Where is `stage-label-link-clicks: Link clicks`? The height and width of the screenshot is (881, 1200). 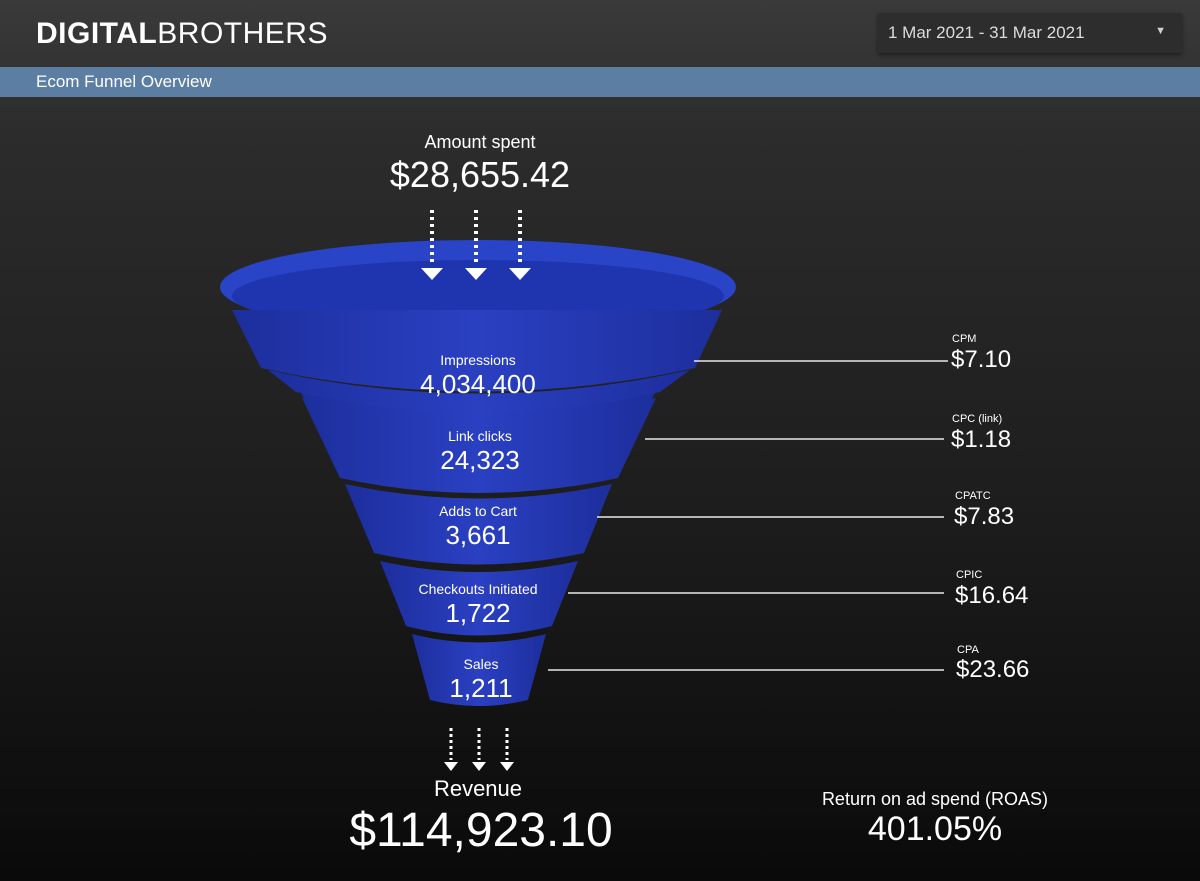 stage-label-link-clicks: Link clicks is located at coordinates (480, 436).